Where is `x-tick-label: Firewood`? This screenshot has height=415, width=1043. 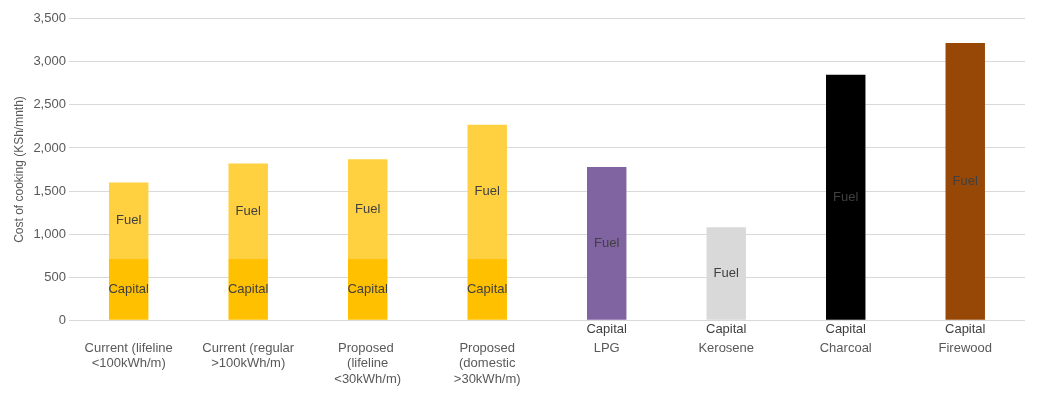 x-tick-label: Firewood is located at coordinates (965, 347).